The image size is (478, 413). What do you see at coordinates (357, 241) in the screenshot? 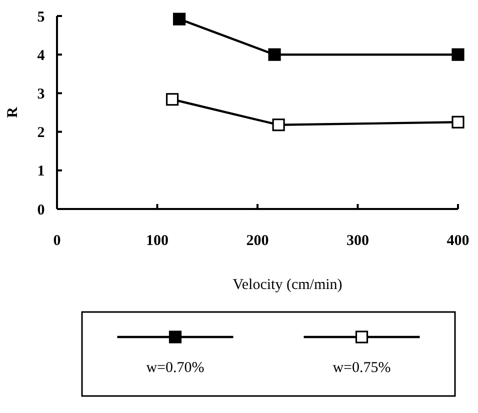
I see `x-tick-label: 300` at bounding box center [357, 241].